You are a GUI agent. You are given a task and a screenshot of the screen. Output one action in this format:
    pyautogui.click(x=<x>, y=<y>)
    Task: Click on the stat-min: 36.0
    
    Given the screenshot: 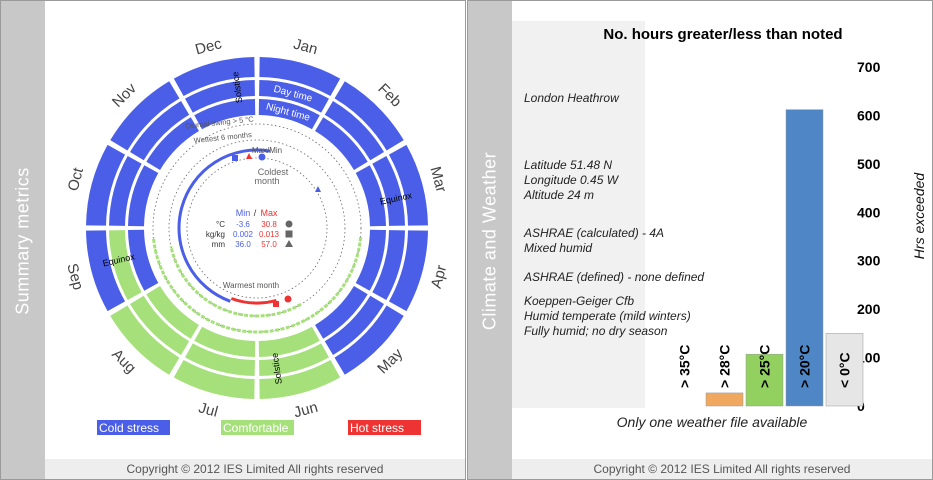 What is the action you would take?
    pyautogui.click(x=243, y=244)
    